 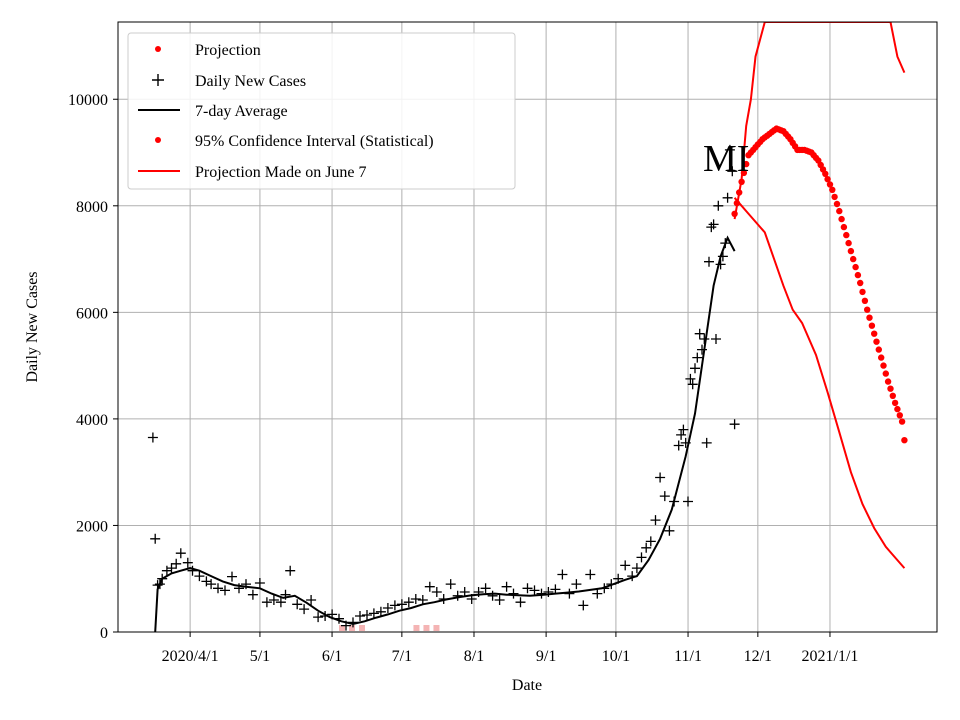 I want to click on y-tick-label: 4000, so click(x=92, y=420).